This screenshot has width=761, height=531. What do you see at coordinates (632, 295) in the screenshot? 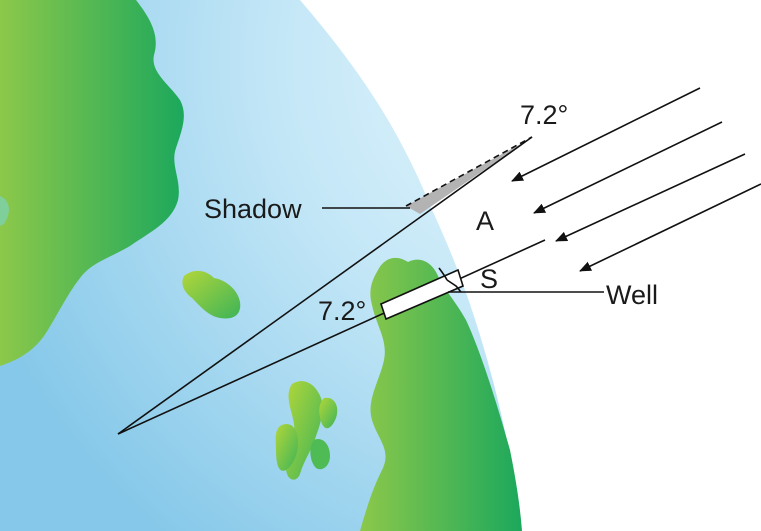
I see `well-label: Well` at bounding box center [632, 295].